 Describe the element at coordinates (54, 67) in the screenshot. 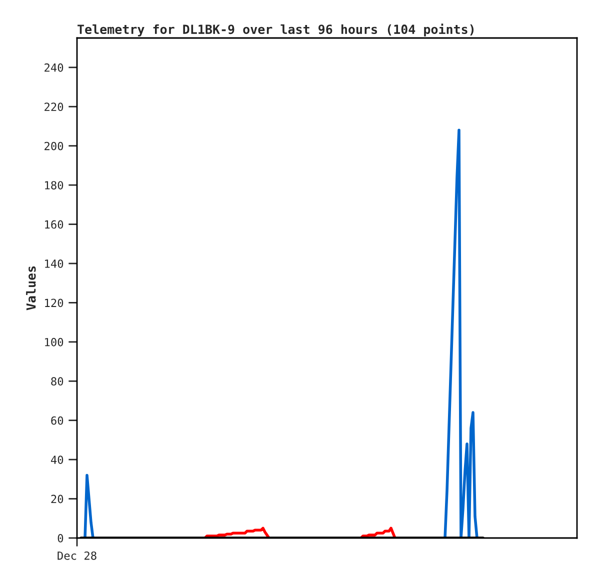

I see `y-tick-label: 240` at that location.